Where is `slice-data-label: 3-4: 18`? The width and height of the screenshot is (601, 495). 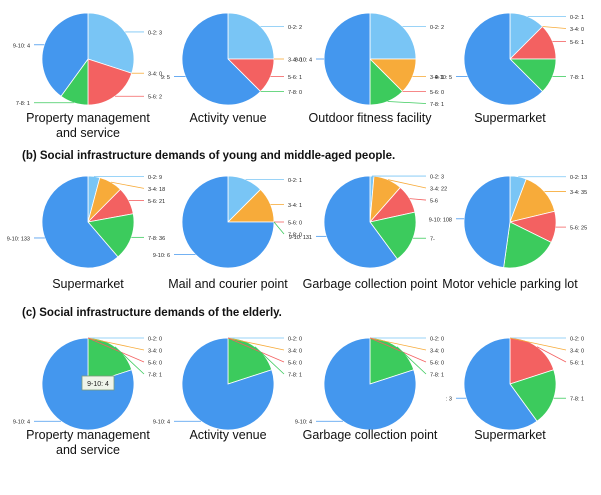
slice-data-label: 3-4: 18 is located at coordinates (156, 190).